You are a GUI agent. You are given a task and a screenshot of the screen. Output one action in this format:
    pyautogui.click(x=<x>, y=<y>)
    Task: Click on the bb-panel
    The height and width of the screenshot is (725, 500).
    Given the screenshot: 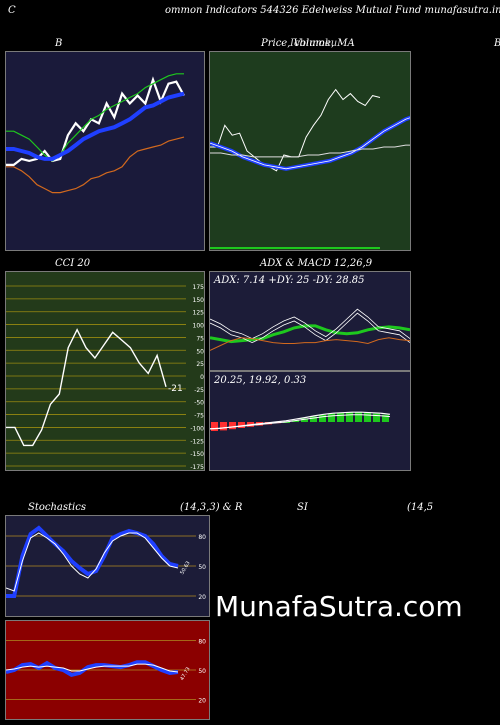 What is the action you would take?
    pyautogui.click(x=105, y=151)
    